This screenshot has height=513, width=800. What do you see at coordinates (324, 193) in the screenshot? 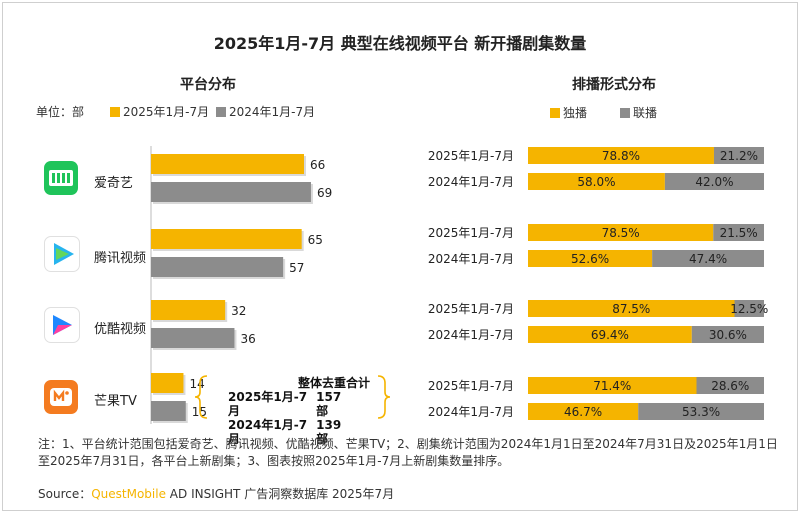
I see `bar-value-label: 69` at bounding box center [324, 193].